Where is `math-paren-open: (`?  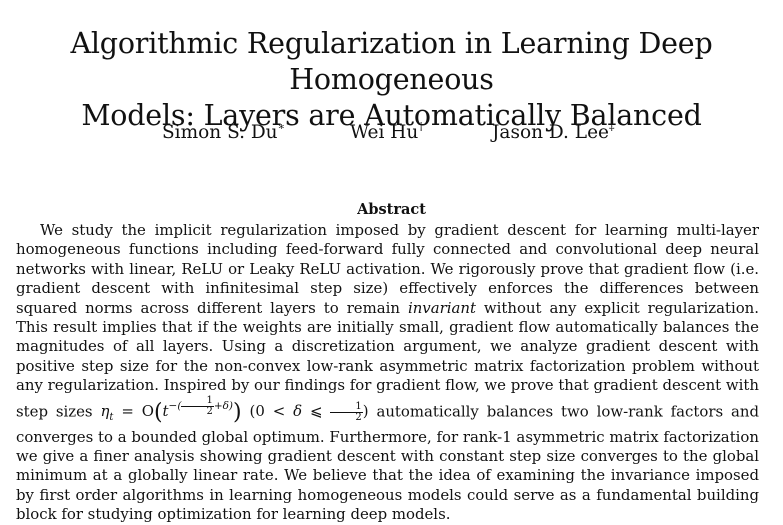 math-paren-open: ( is located at coordinates (158, 413).